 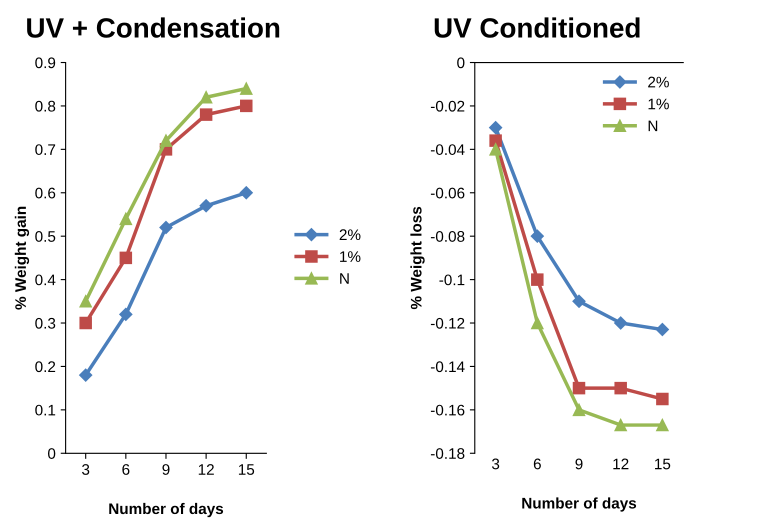 I want to click on y-tick-label: -0.1, so click(x=451, y=280).